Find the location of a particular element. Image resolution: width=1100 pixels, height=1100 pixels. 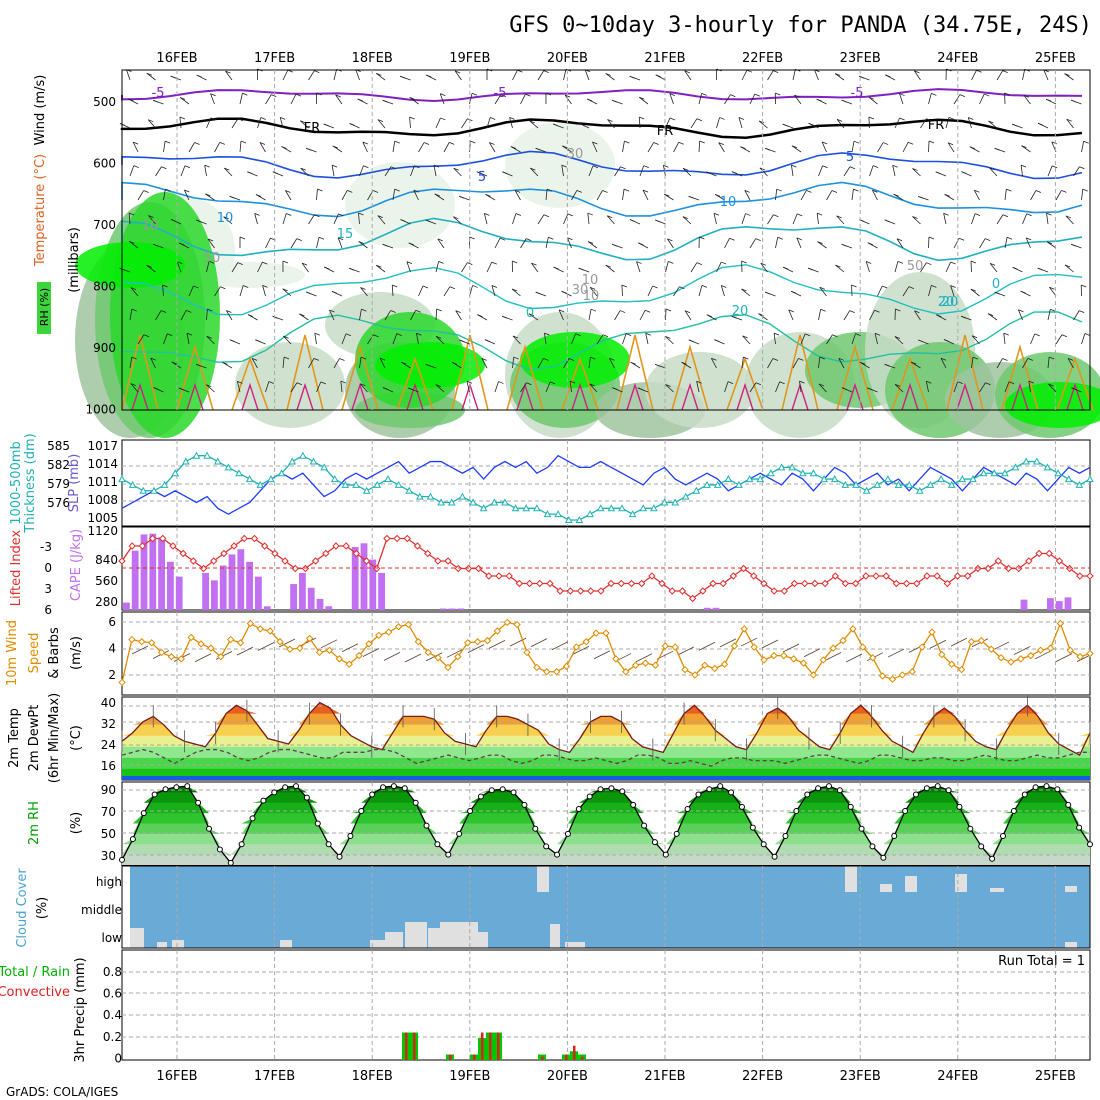

isotherm-warm is located at coordinates (800, 372).